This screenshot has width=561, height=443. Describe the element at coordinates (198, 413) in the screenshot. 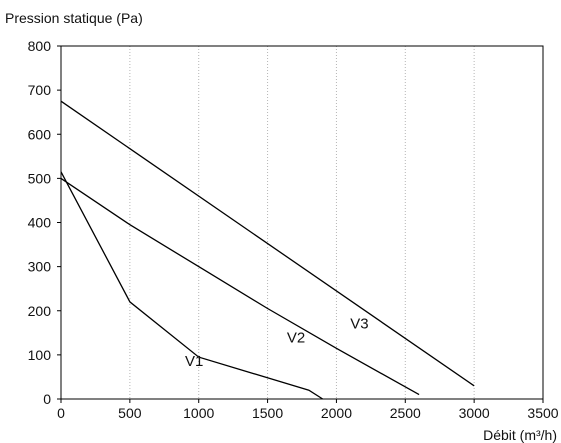

I see `x-tick-label: 1000` at that location.